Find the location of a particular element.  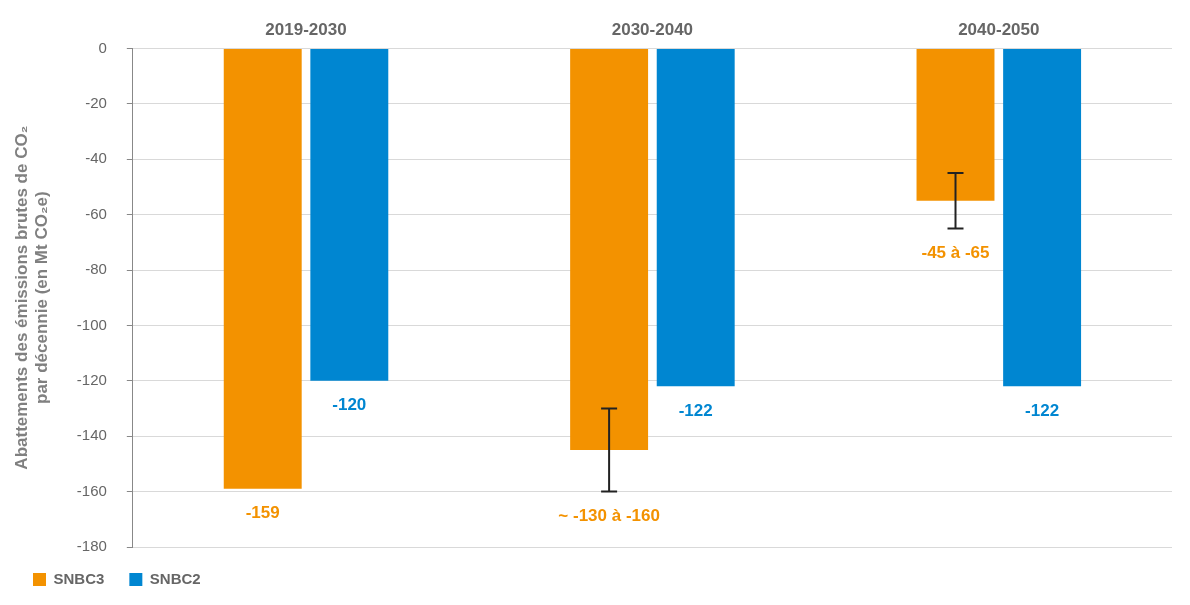

y-tick-label: -60 is located at coordinates (96, 213).